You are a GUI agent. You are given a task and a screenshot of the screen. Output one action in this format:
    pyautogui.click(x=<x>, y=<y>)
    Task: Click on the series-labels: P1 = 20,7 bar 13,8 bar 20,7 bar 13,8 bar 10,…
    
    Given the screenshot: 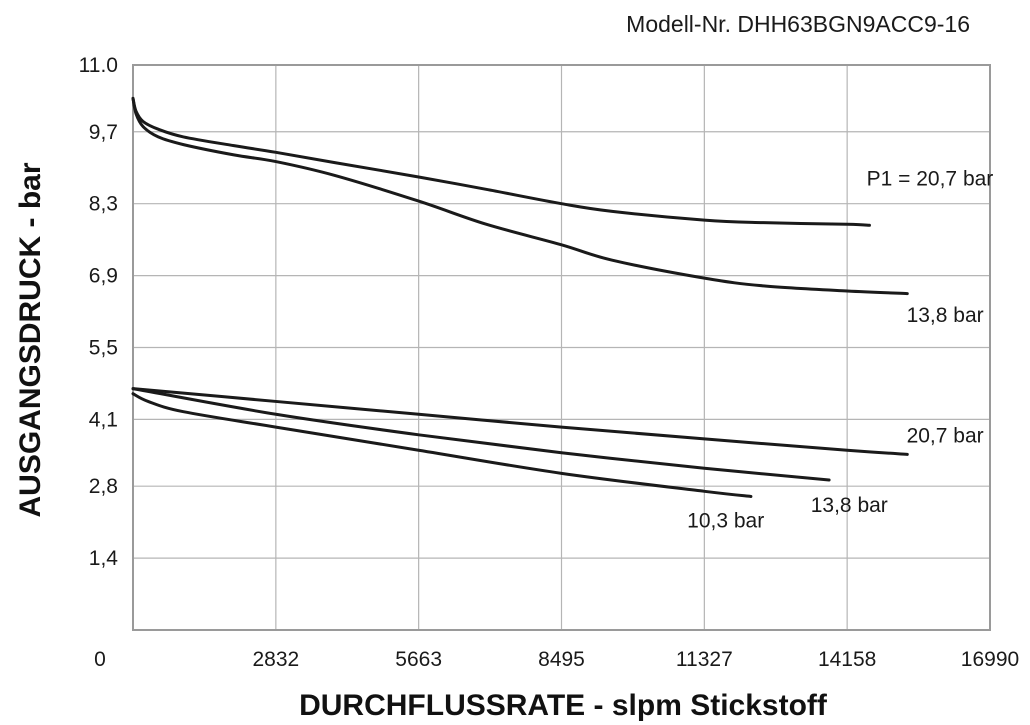 What is the action you would take?
    pyautogui.click(x=840, y=350)
    